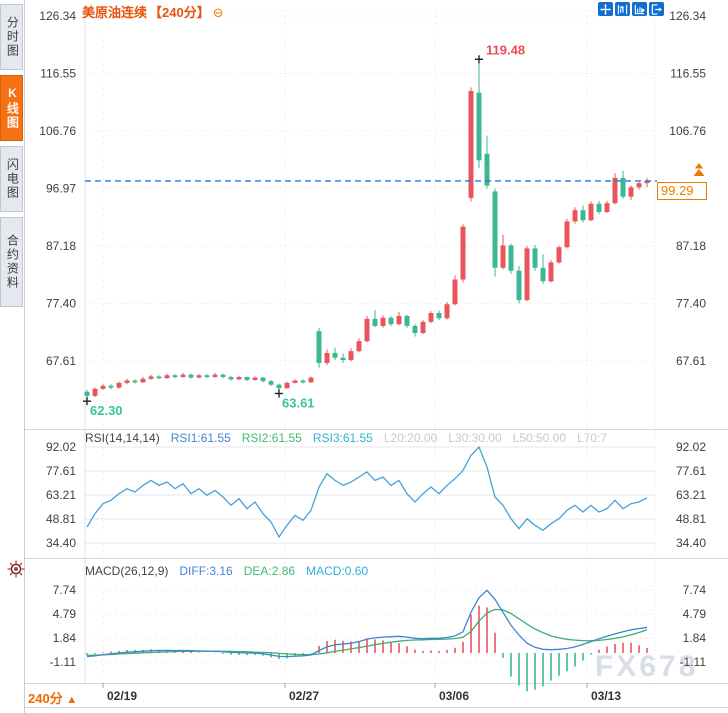 Image resolution: width=728 pixels, height=713 pixels. I want to click on rsi-legend-item-4: RSI3:61.55, so click(342, 438).